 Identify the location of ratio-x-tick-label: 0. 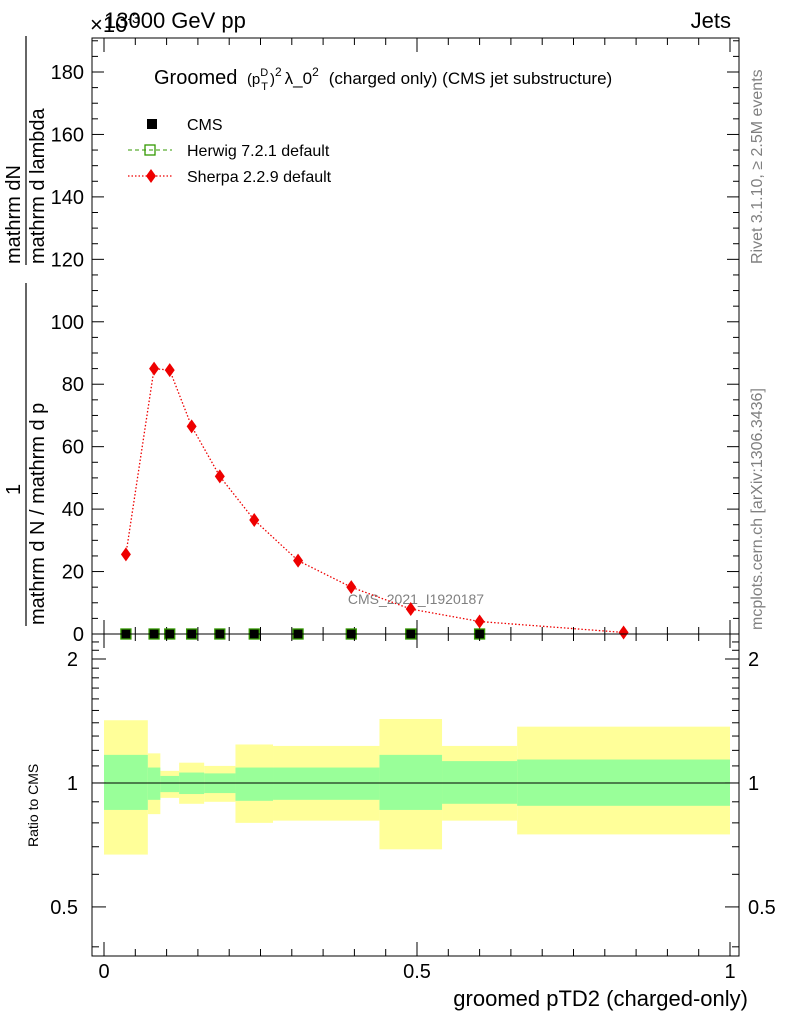
(103, 972).